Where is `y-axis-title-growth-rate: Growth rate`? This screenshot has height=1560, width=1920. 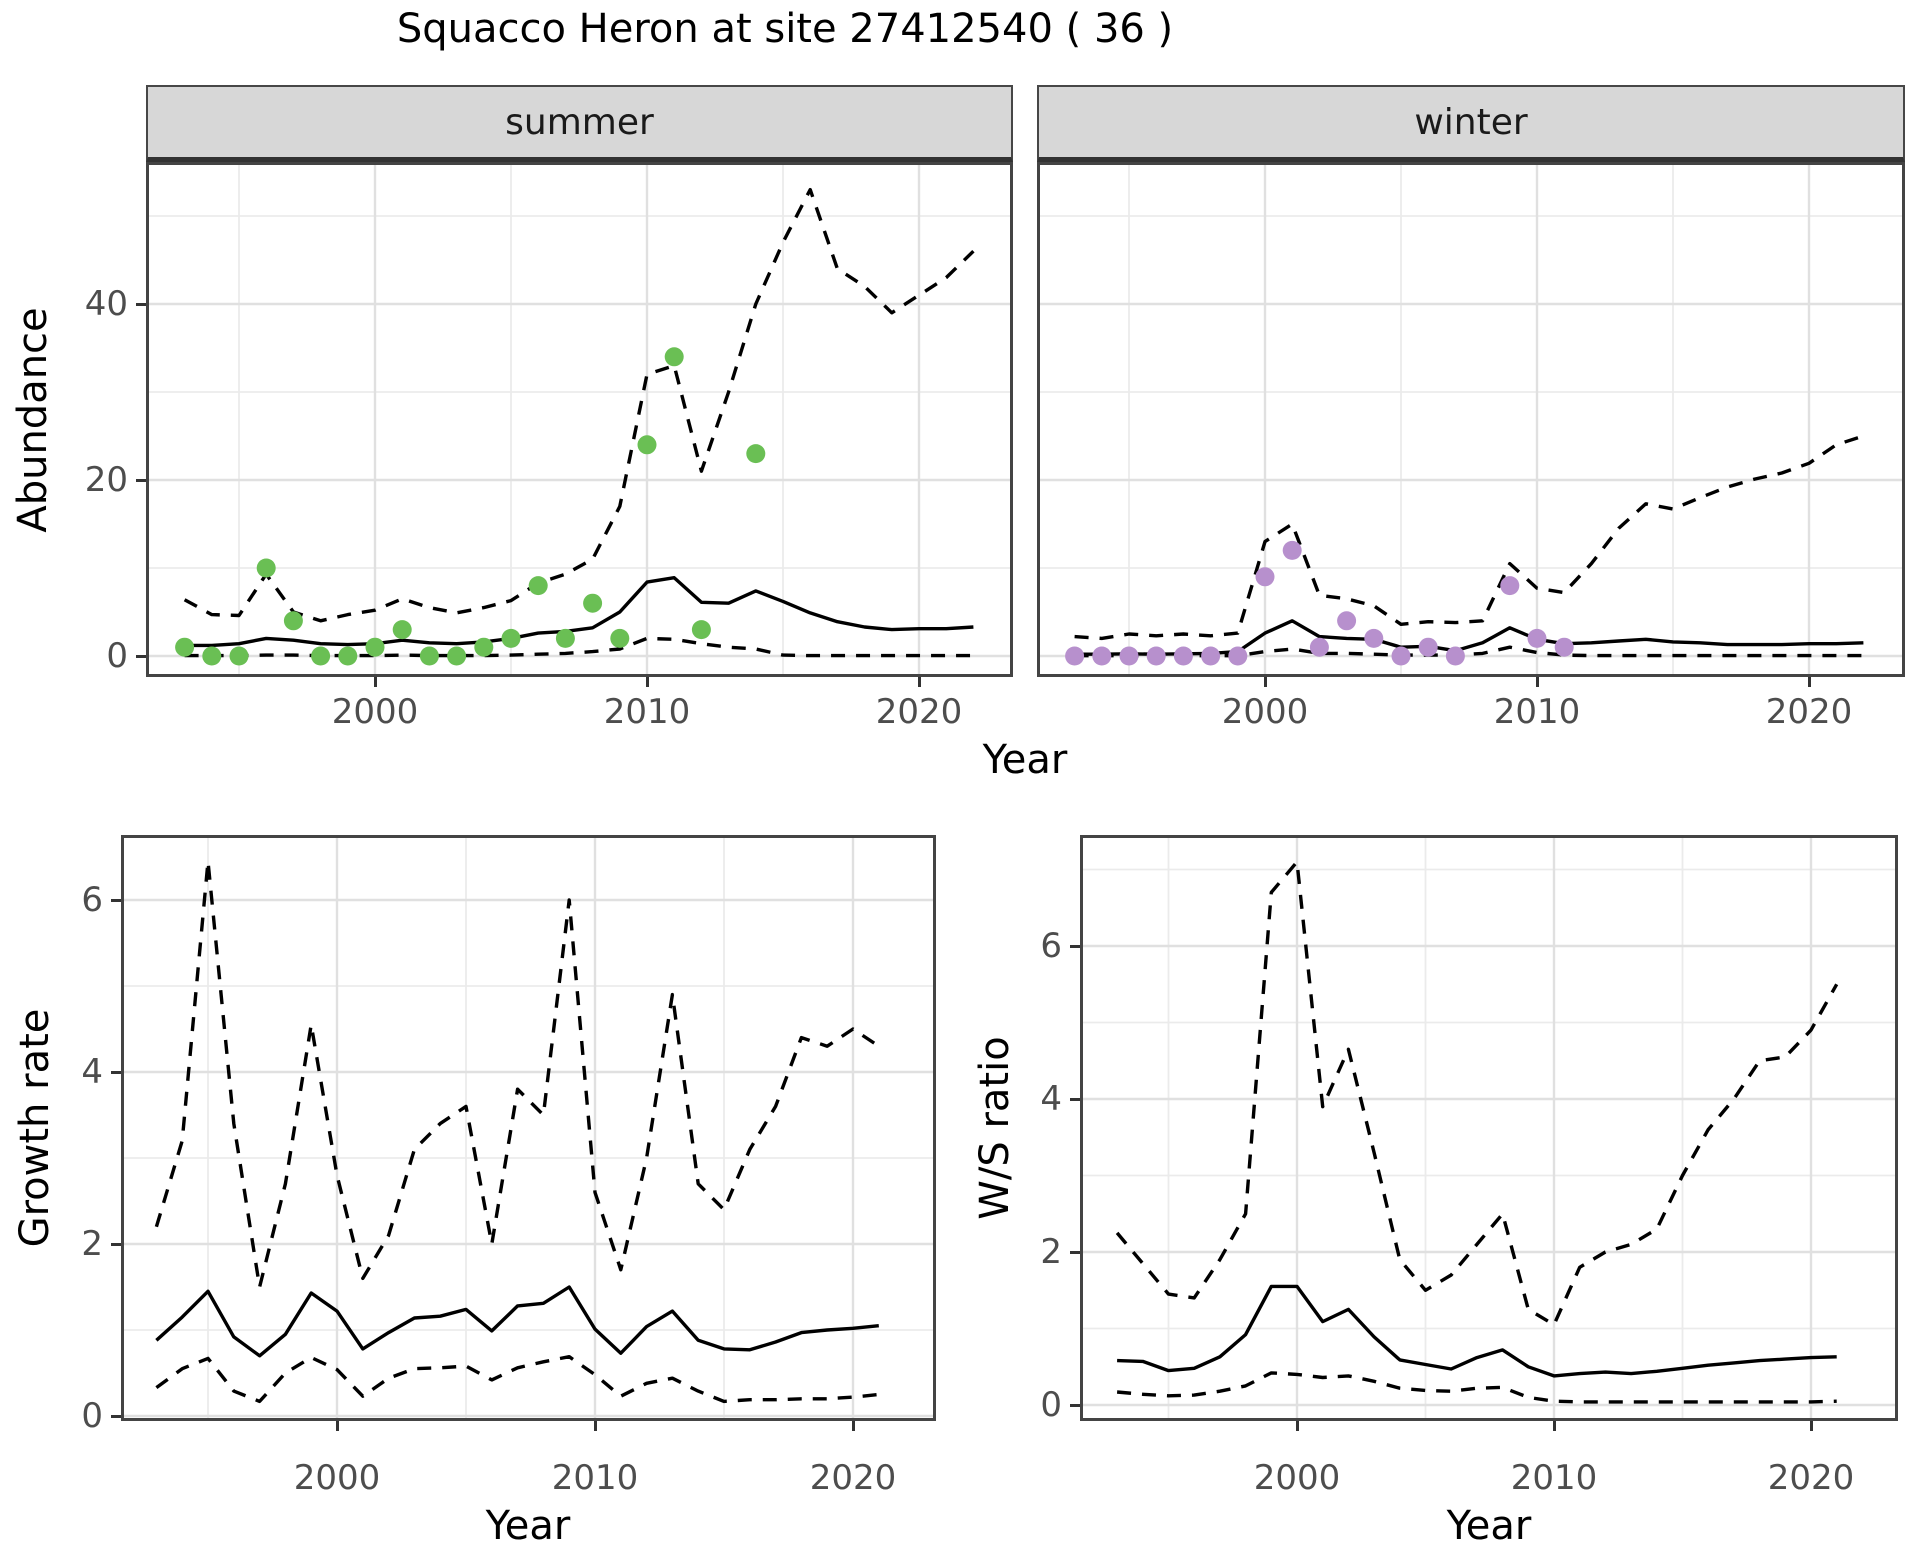
y-axis-title-growth-rate: Growth rate is located at coordinates (35, 1128).